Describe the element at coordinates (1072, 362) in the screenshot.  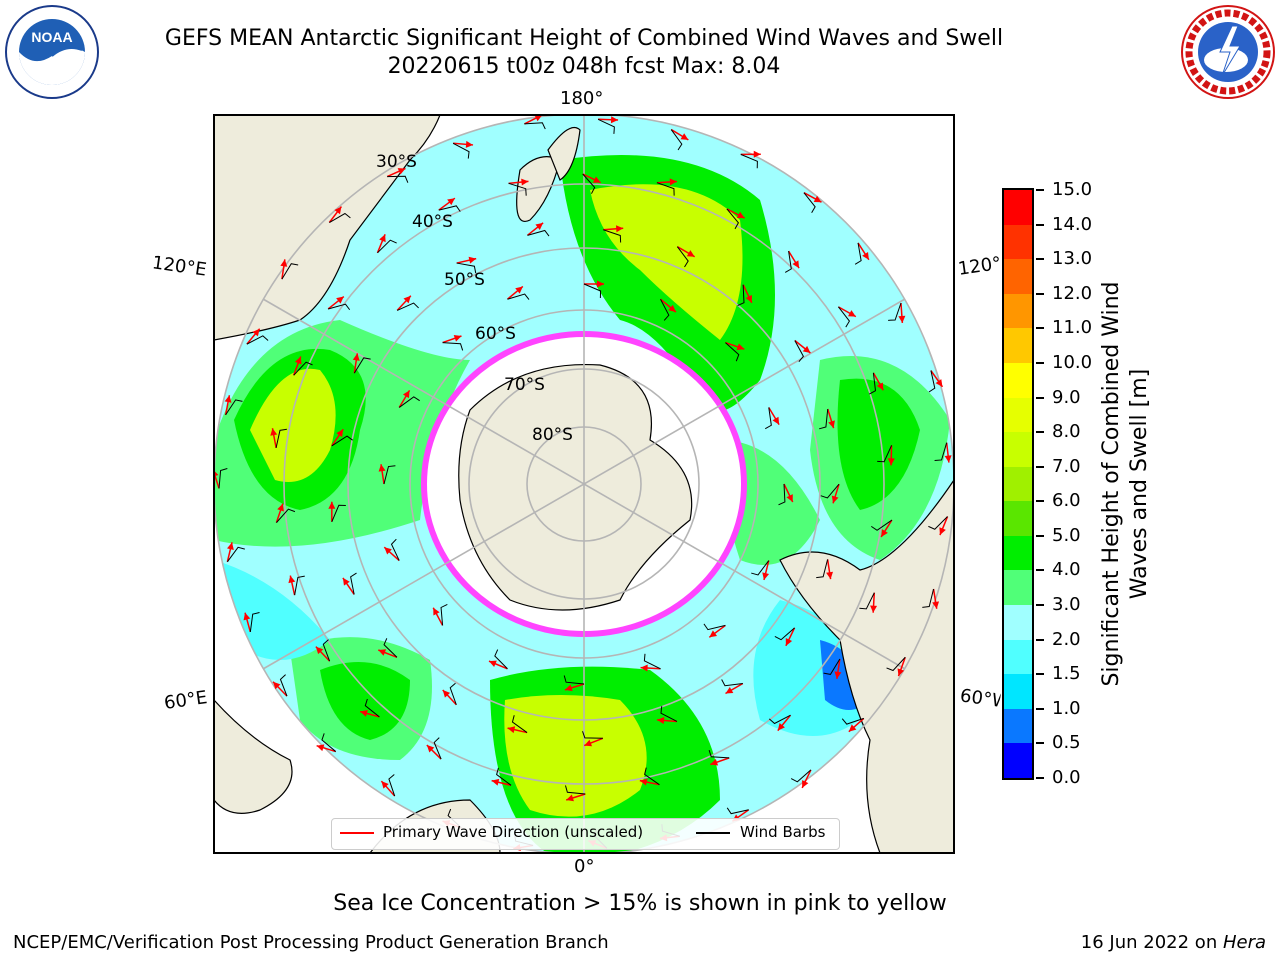
I see `colorbar-tick-label: 10.0` at that location.